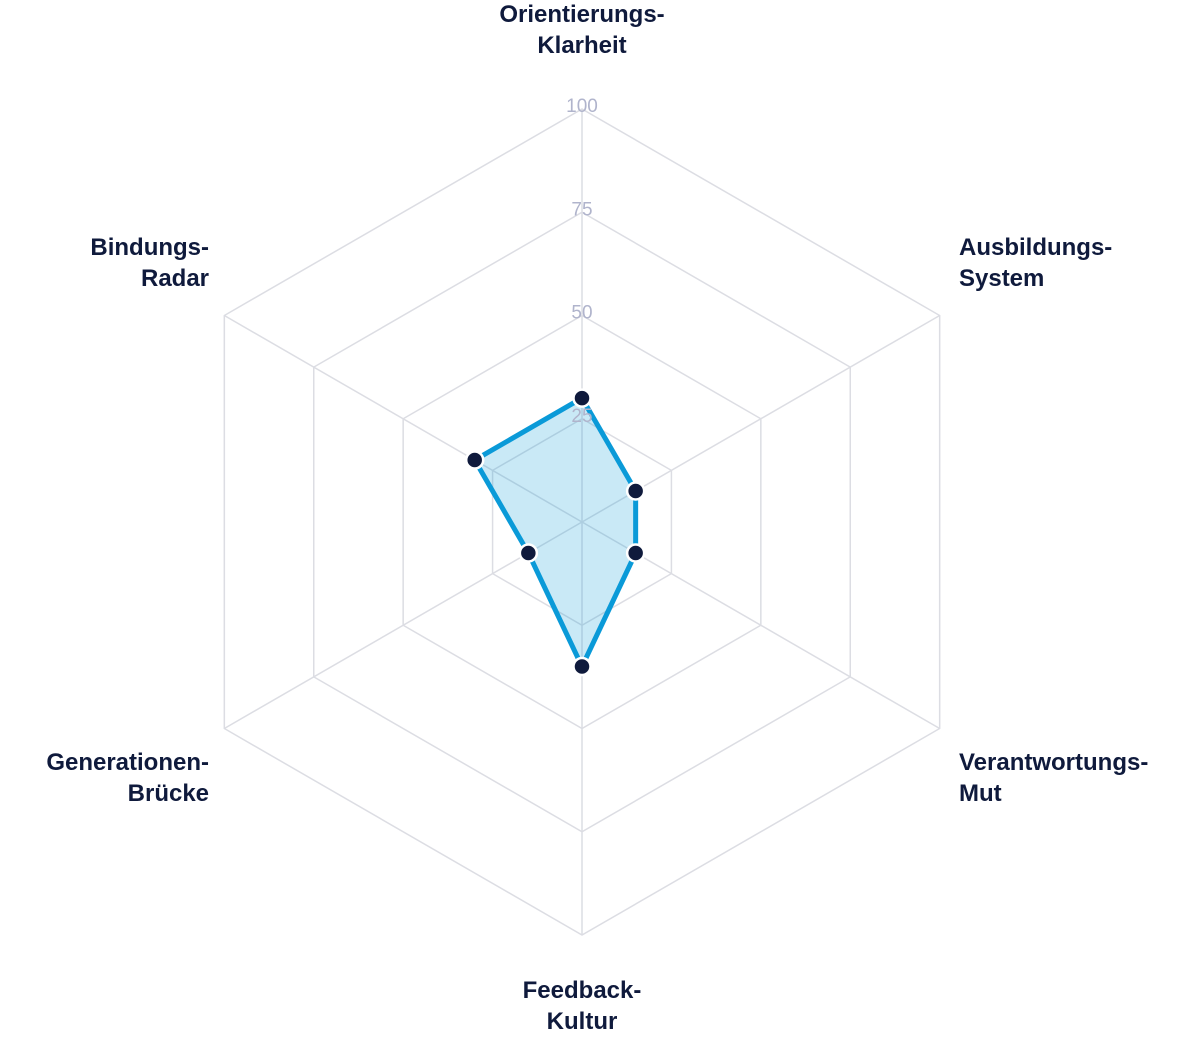  Describe the element at coordinates (1035, 262) in the screenshot. I see `axis-label: Ausbildungs- System` at that location.